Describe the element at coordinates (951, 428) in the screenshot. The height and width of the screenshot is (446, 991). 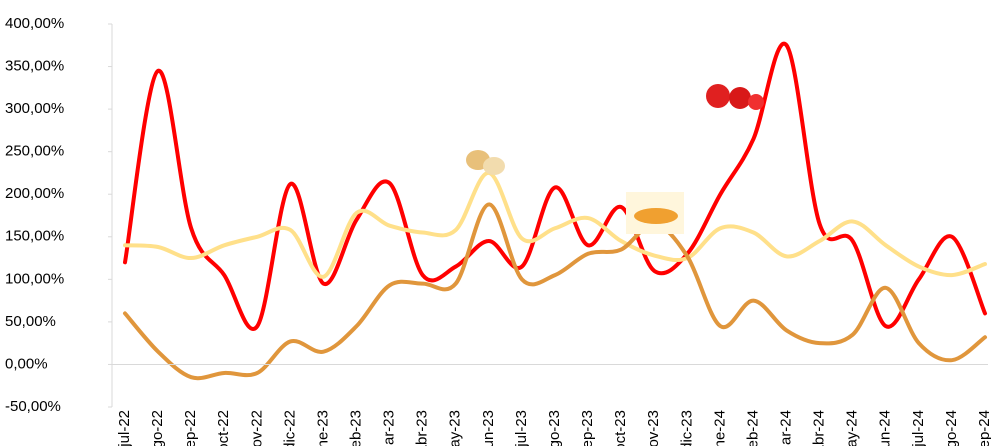
I see `x-tick-label: ago-24` at that location.